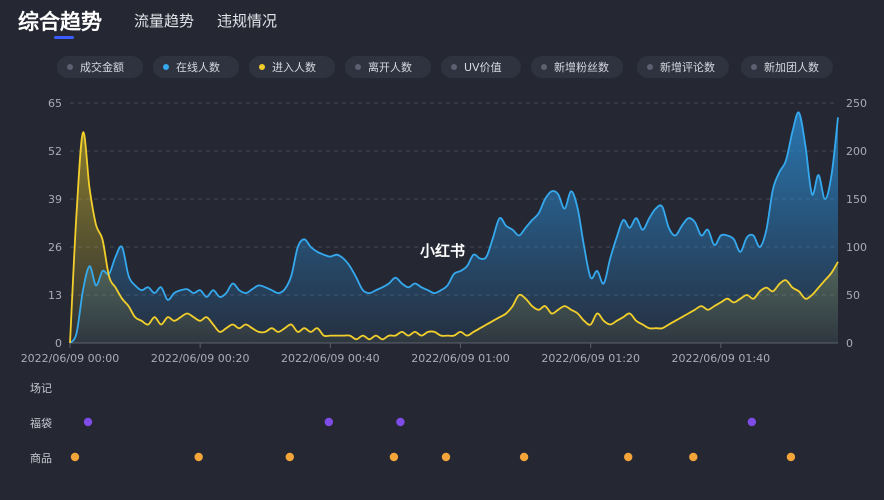  I want to click on tab-violations: 违规情况, so click(247, 21).